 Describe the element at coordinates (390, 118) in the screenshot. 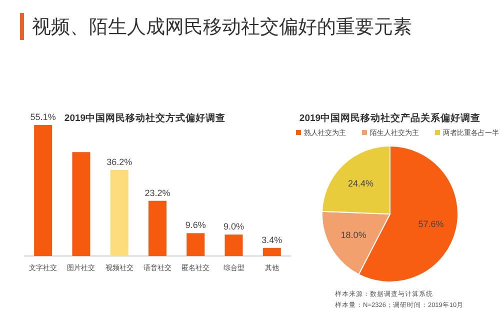

I see `chart-title: 2019中国网民移动社交产品关系偏好调查` at that location.